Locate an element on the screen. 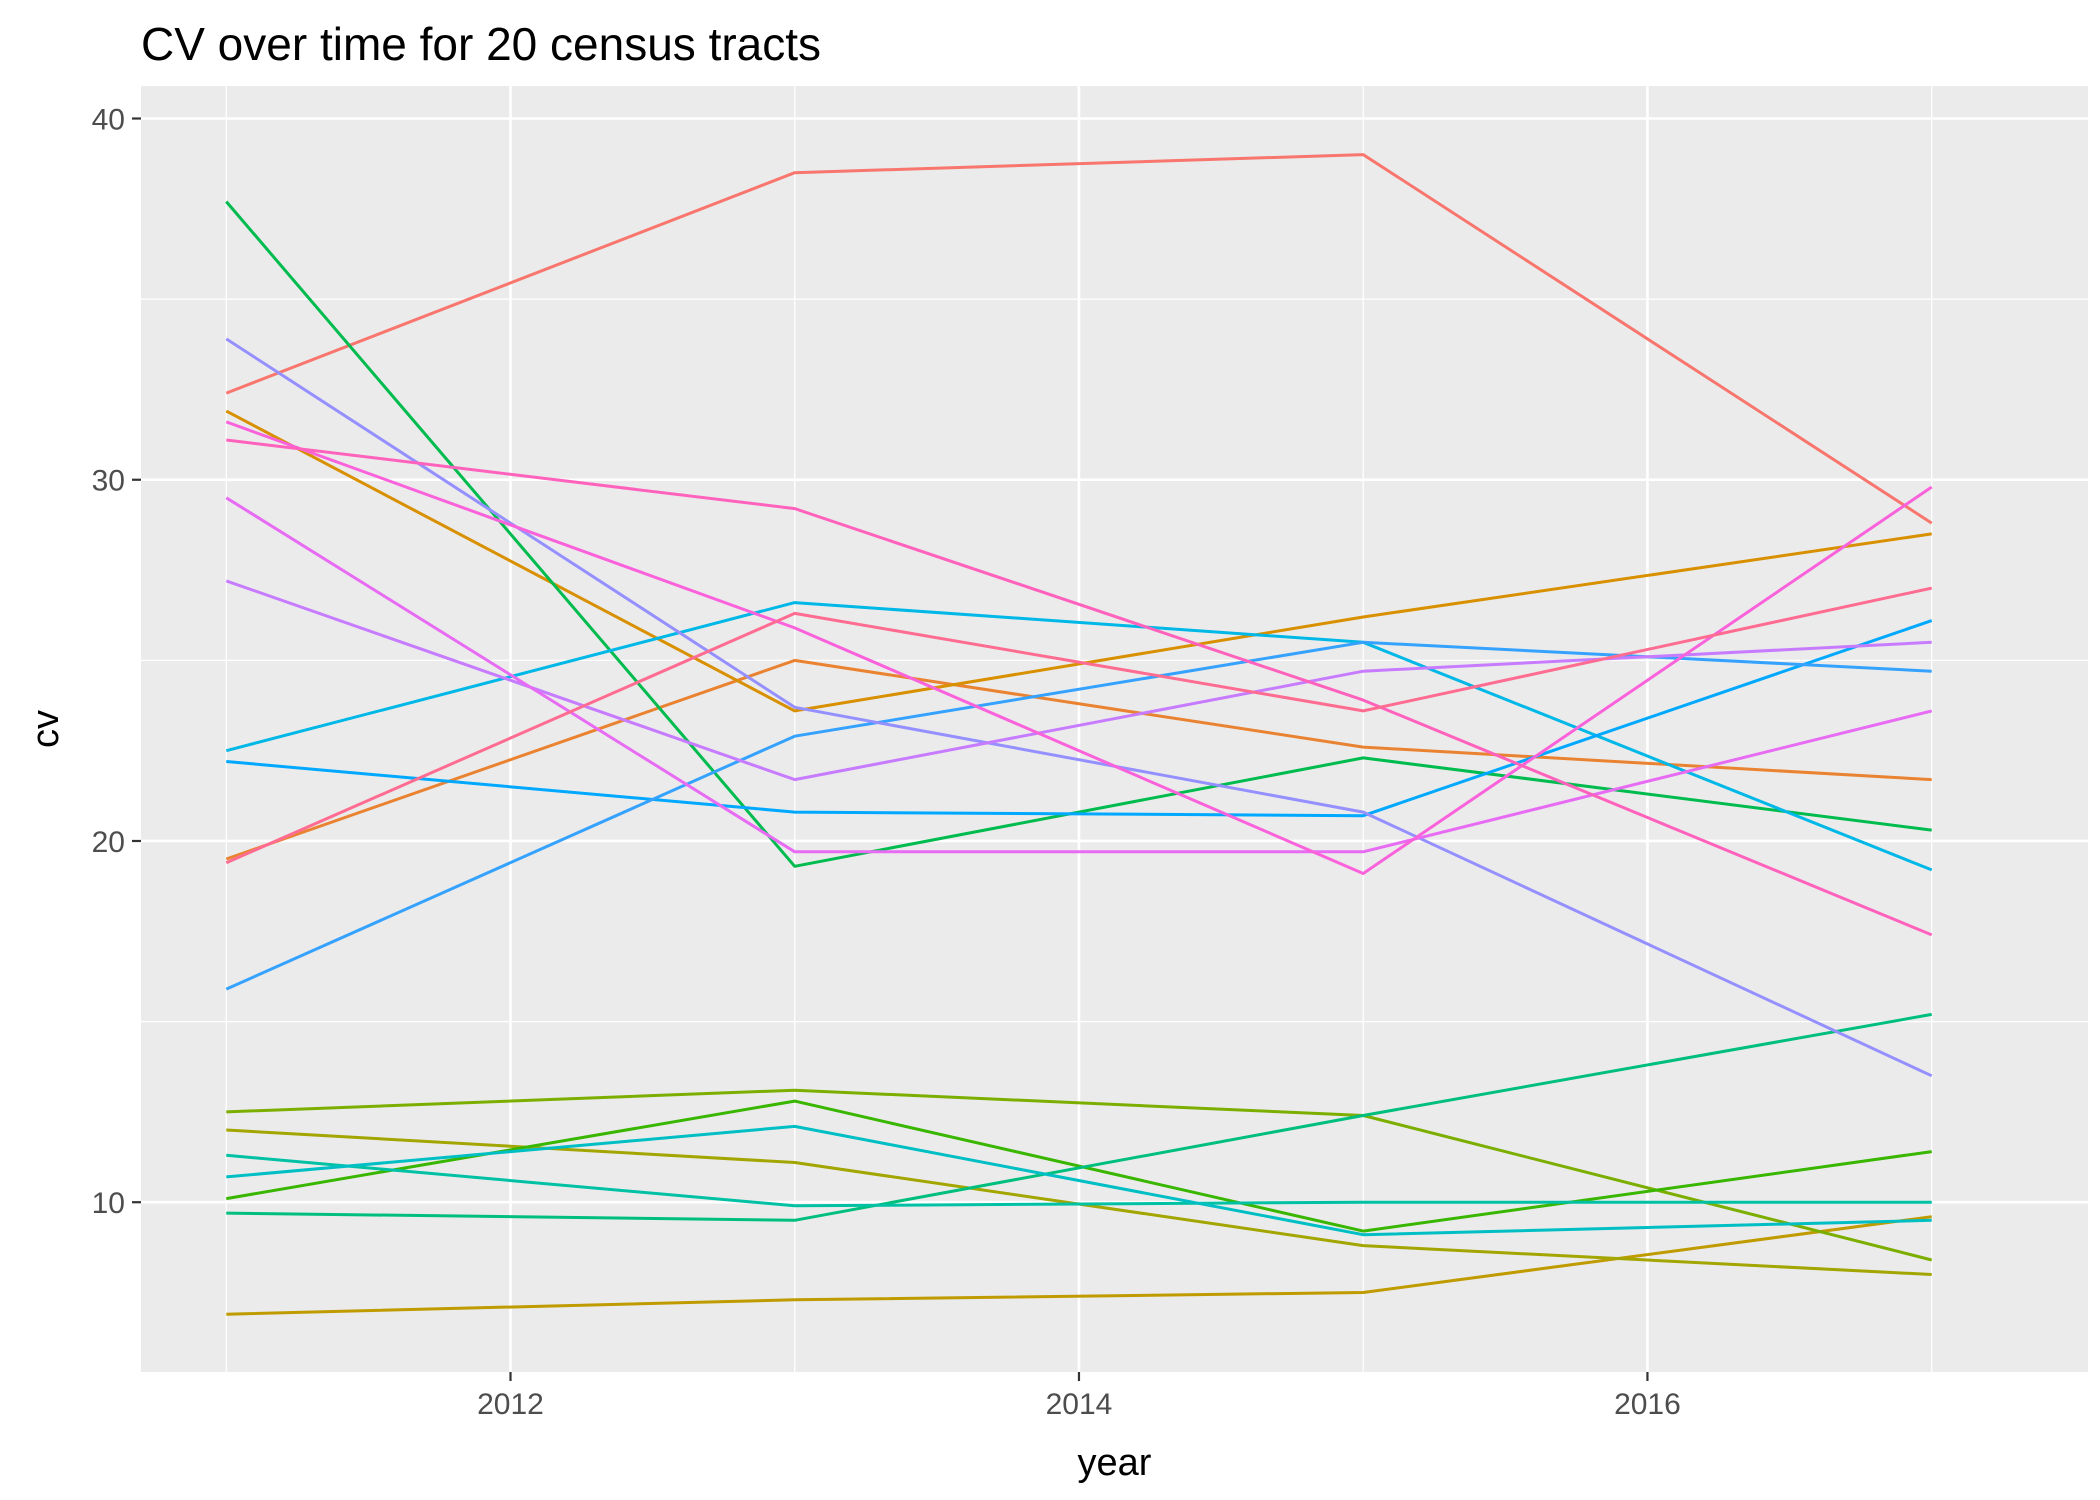  x-axis: 2012 2014 2016 is located at coordinates (1079, 1396).